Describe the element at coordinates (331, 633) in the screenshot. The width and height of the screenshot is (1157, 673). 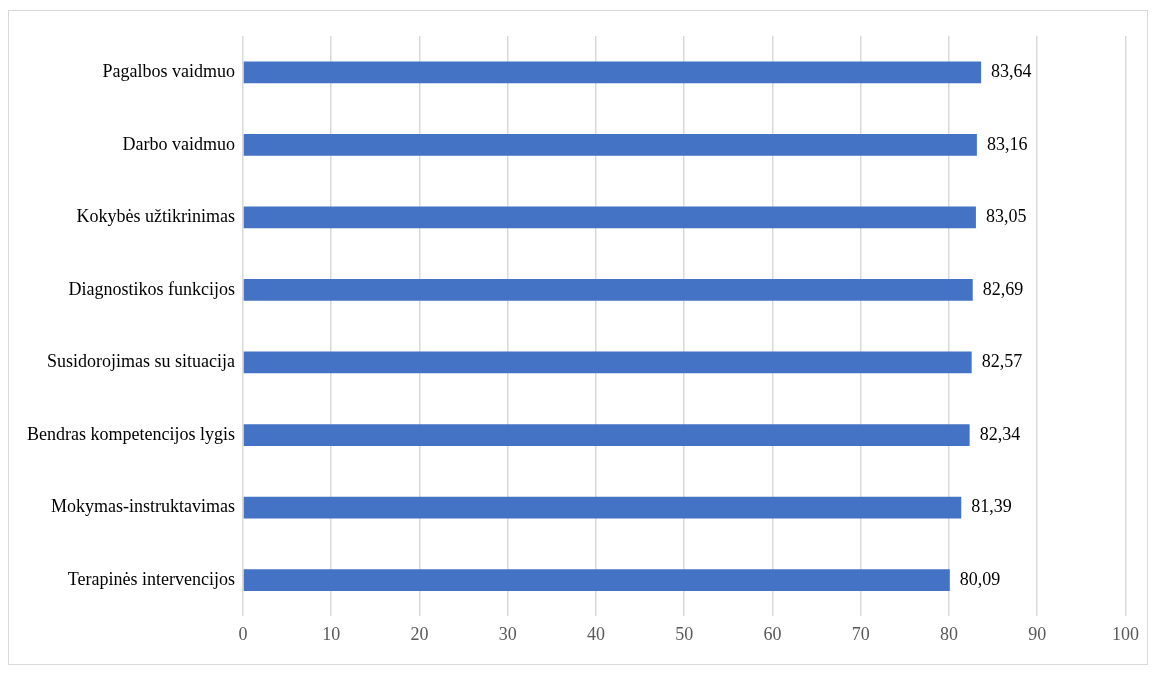
I see `x-tick-label: 10` at that location.